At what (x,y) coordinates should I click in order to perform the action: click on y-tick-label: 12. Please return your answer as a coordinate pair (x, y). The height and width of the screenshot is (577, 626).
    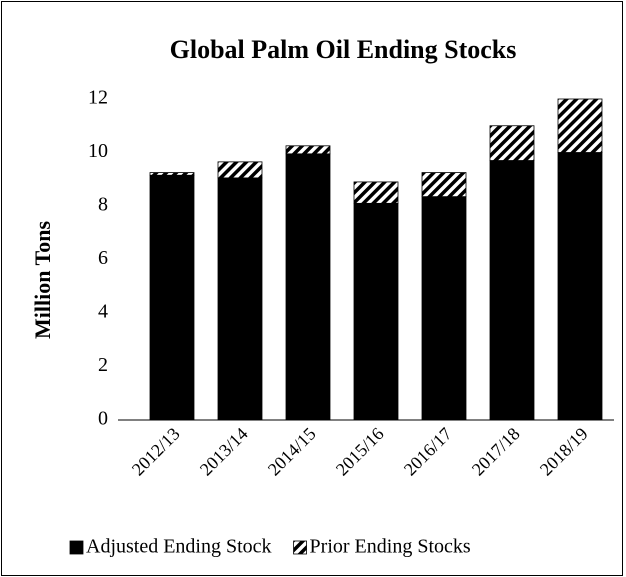
    Looking at the image, I should click on (98, 98).